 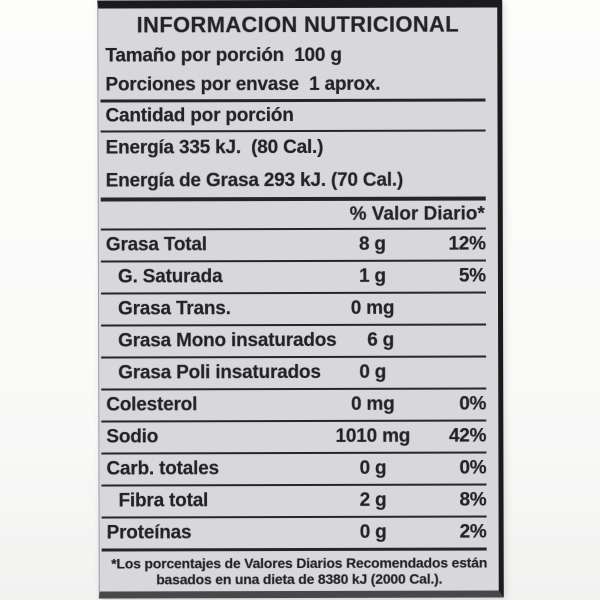 I want to click on nutrient-daily-value: 5%, so click(x=472, y=276).